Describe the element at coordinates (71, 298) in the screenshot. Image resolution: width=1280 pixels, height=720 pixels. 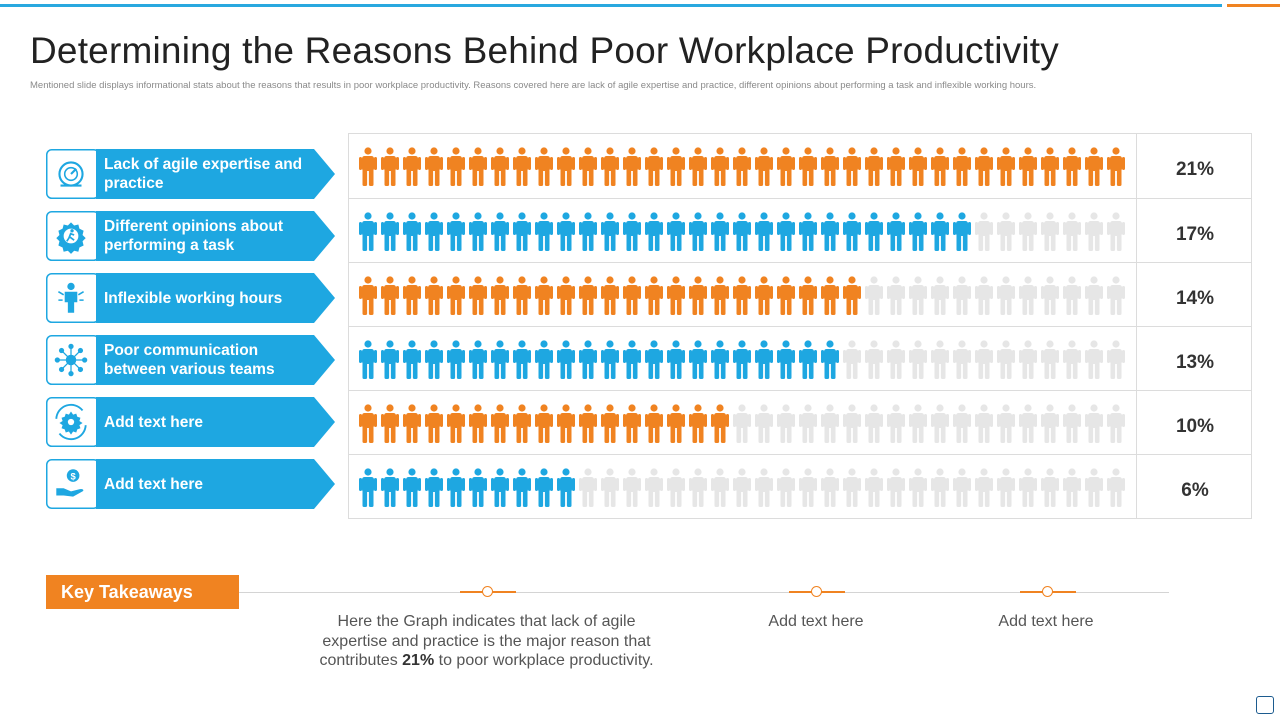
I see `person-clock-icon` at that location.